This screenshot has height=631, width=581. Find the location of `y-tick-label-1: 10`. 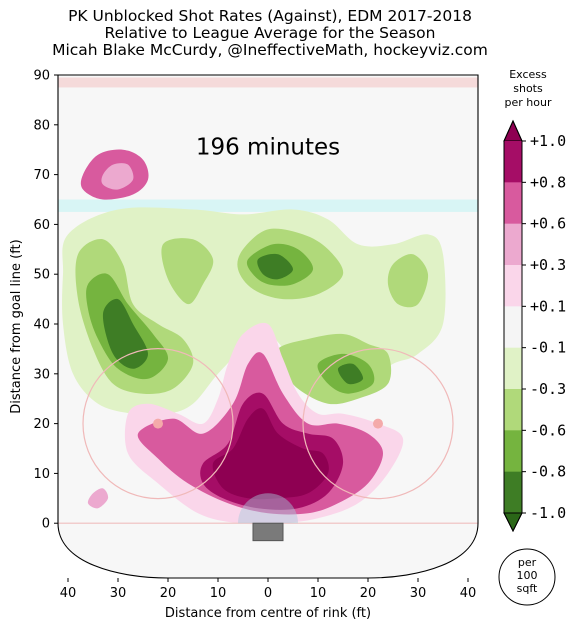

y-tick-label-1: 10 is located at coordinates (41, 474).